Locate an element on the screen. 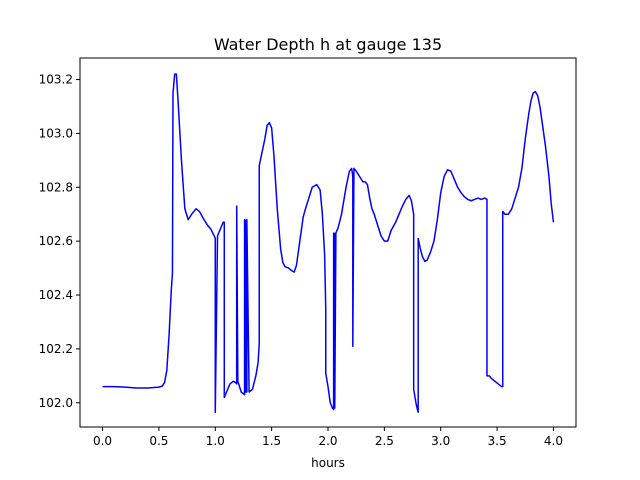 The height and width of the screenshot is (480, 640). y-tick-label: 102.8 is located at coordinates (56, 187).